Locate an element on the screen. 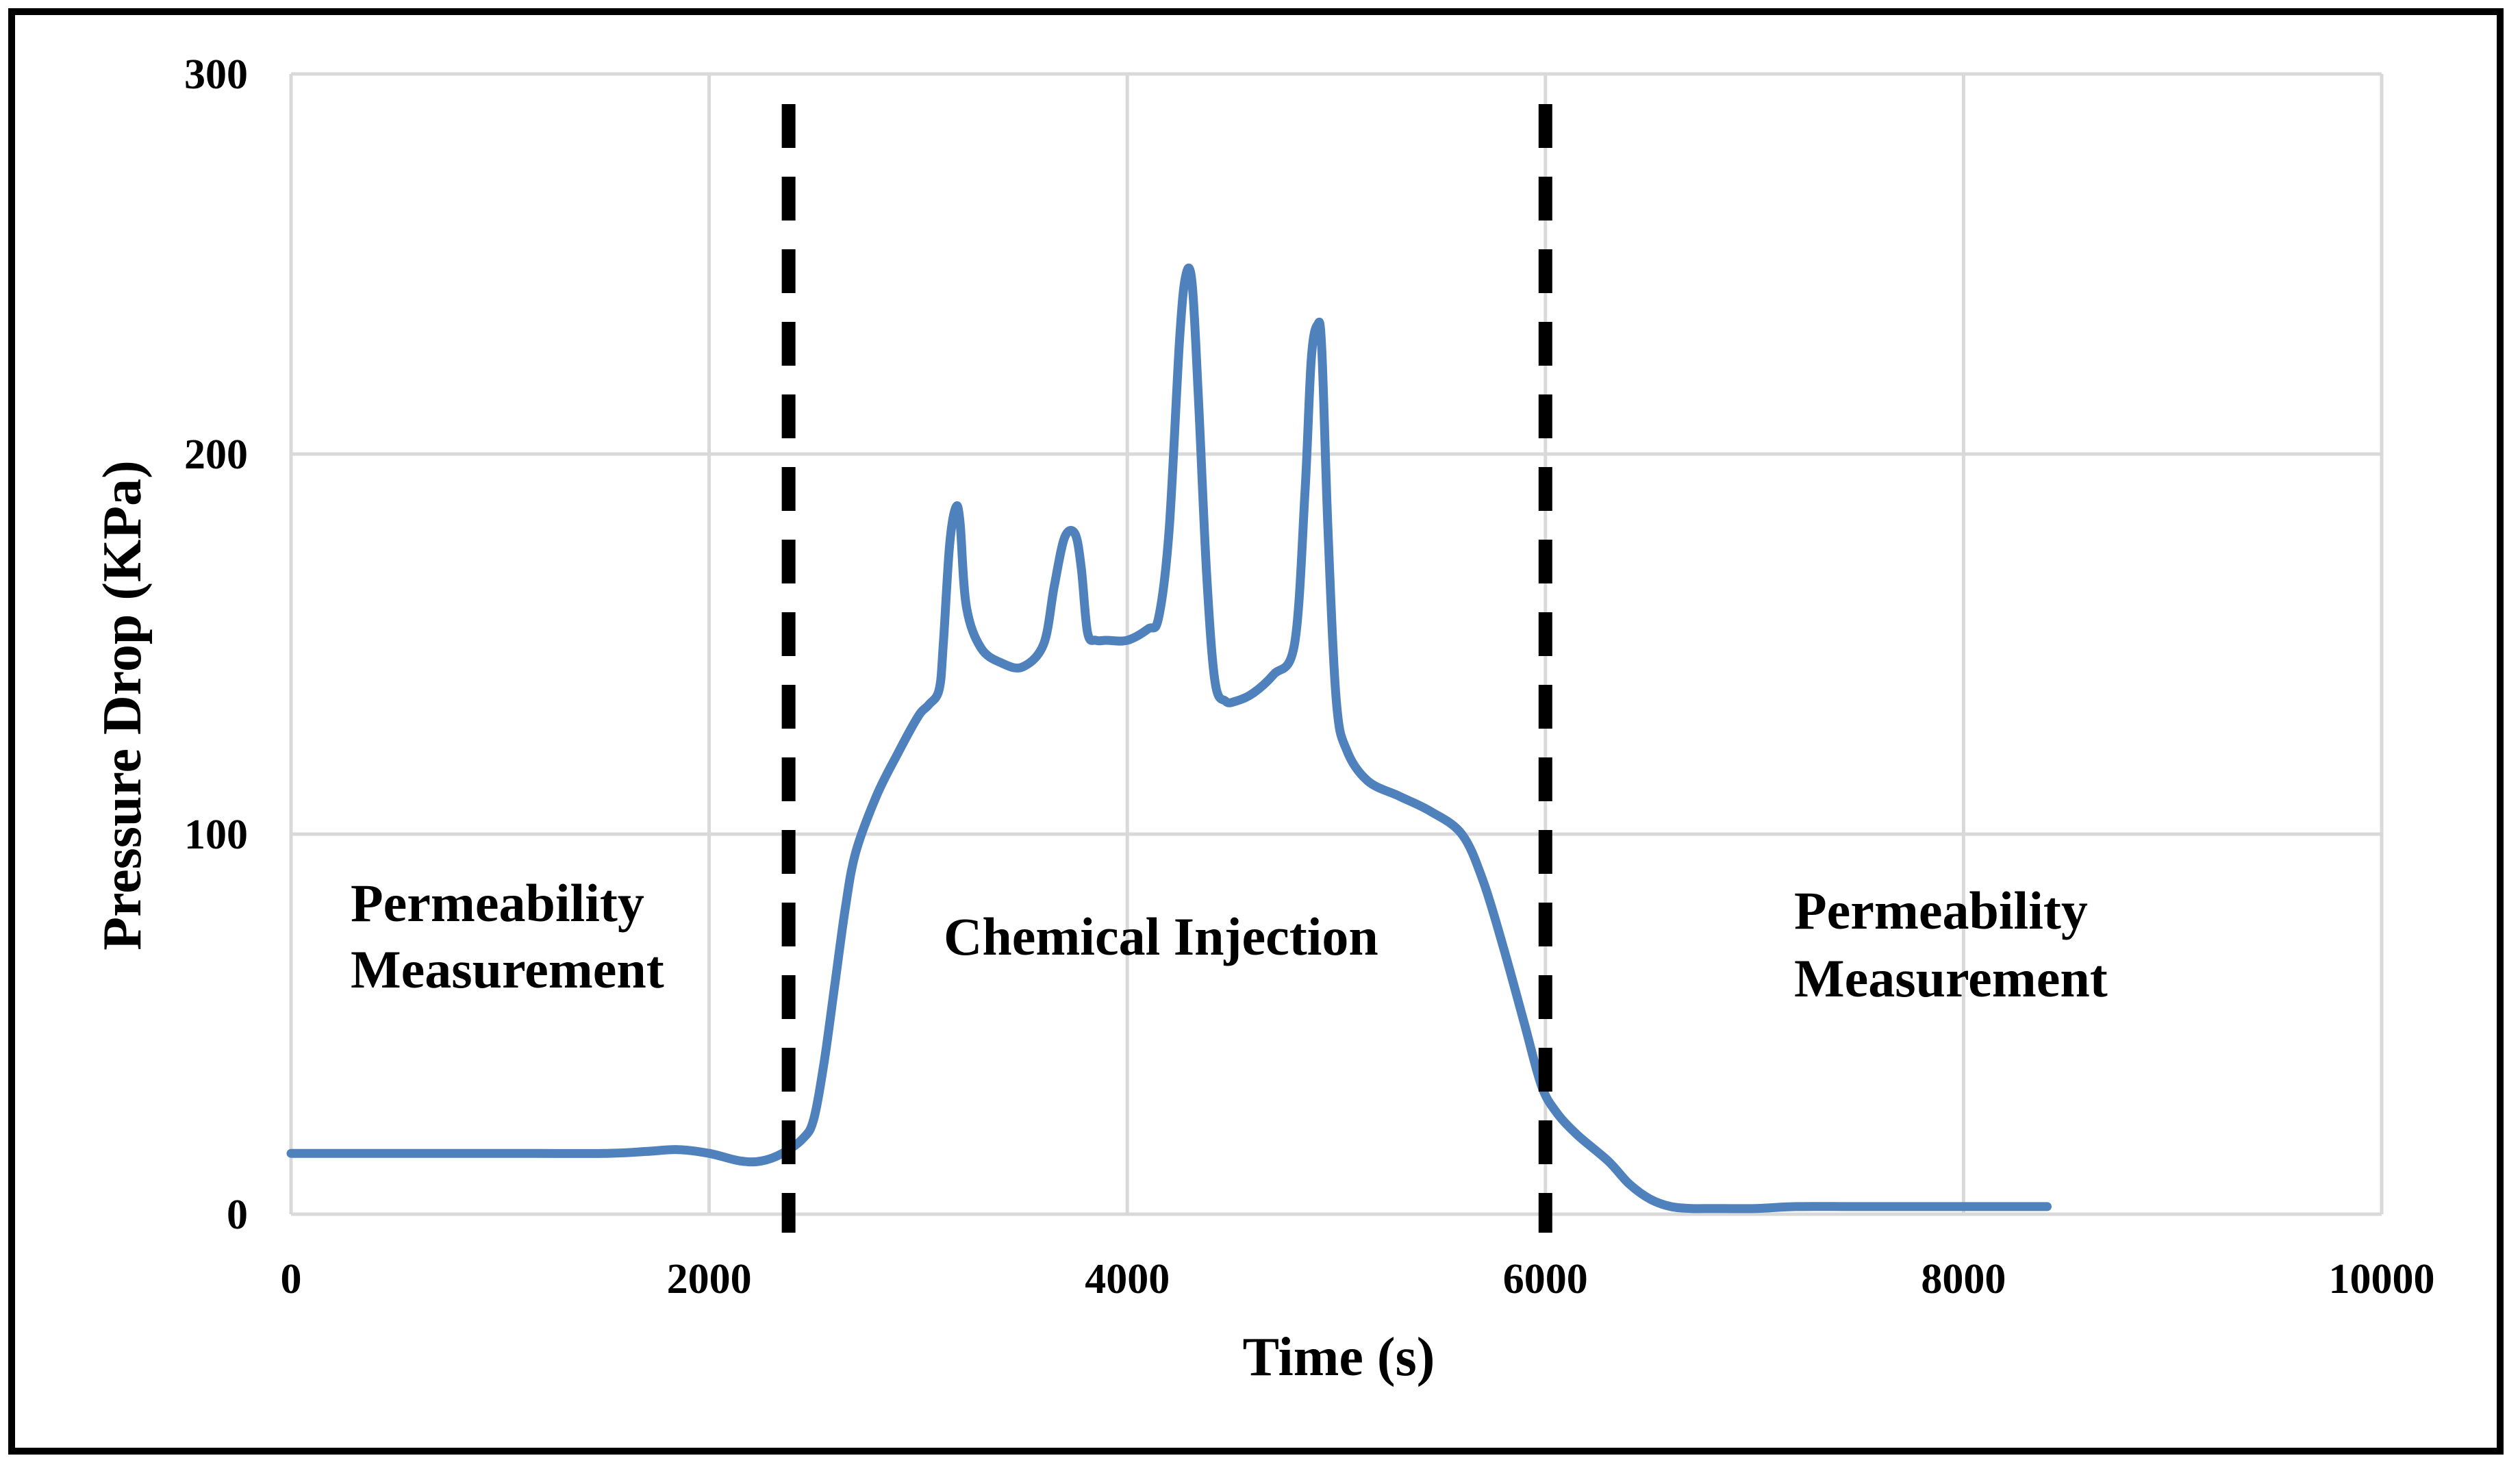 This screenshot has width=2520, height=1471. y-tick-label-200: 200 is located at coordinates (216, 454).